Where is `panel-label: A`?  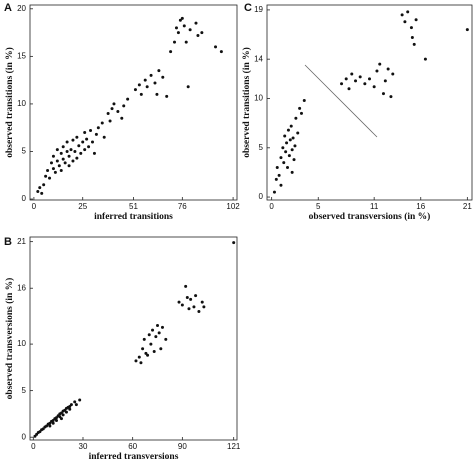 panel-label: A is located at coordinates (8, 8).